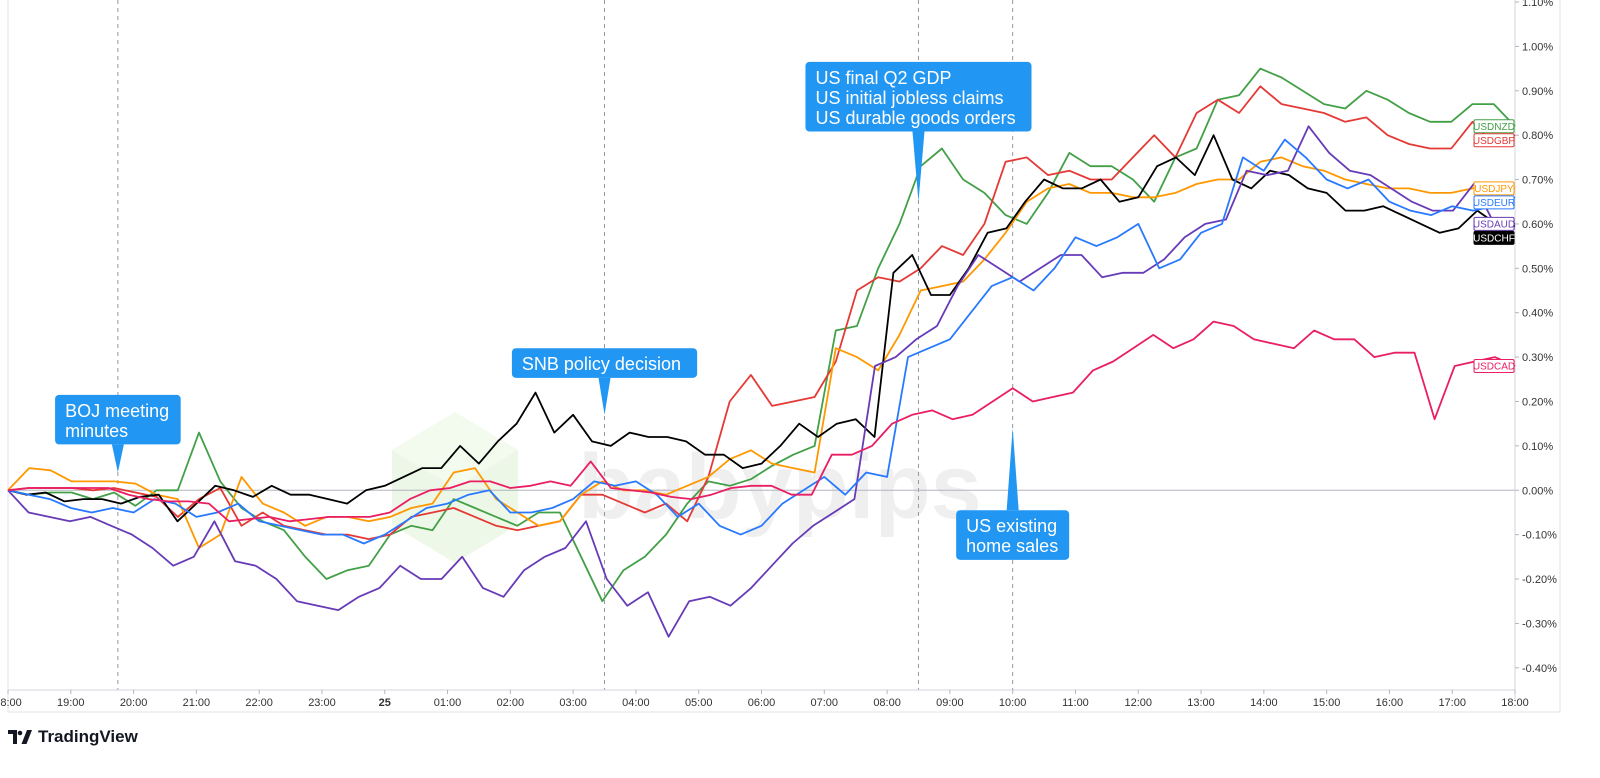 This screenshot has height=778, width=1600. I want to click on callout-text: minutes, so click(96, 431).